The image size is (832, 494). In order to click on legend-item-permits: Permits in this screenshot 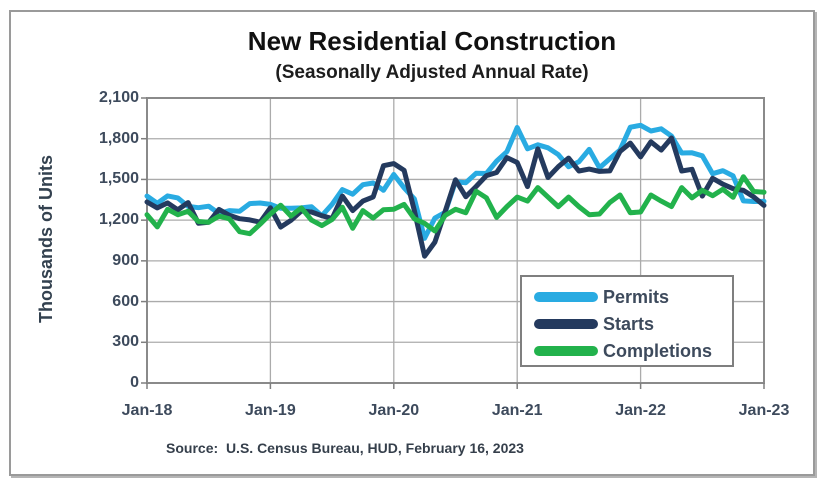, I will do `click(633, 296)`.